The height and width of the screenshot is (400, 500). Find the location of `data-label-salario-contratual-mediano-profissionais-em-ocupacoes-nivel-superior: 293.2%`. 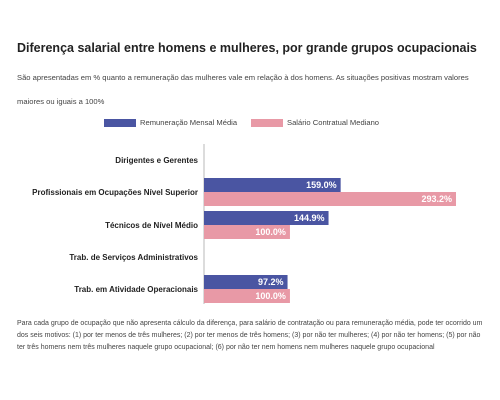

data-label-salario-contratual-mediano-profissionais-em-ocupacoes-nivel-superior: 293.2% is located at coordinates (436, 199).